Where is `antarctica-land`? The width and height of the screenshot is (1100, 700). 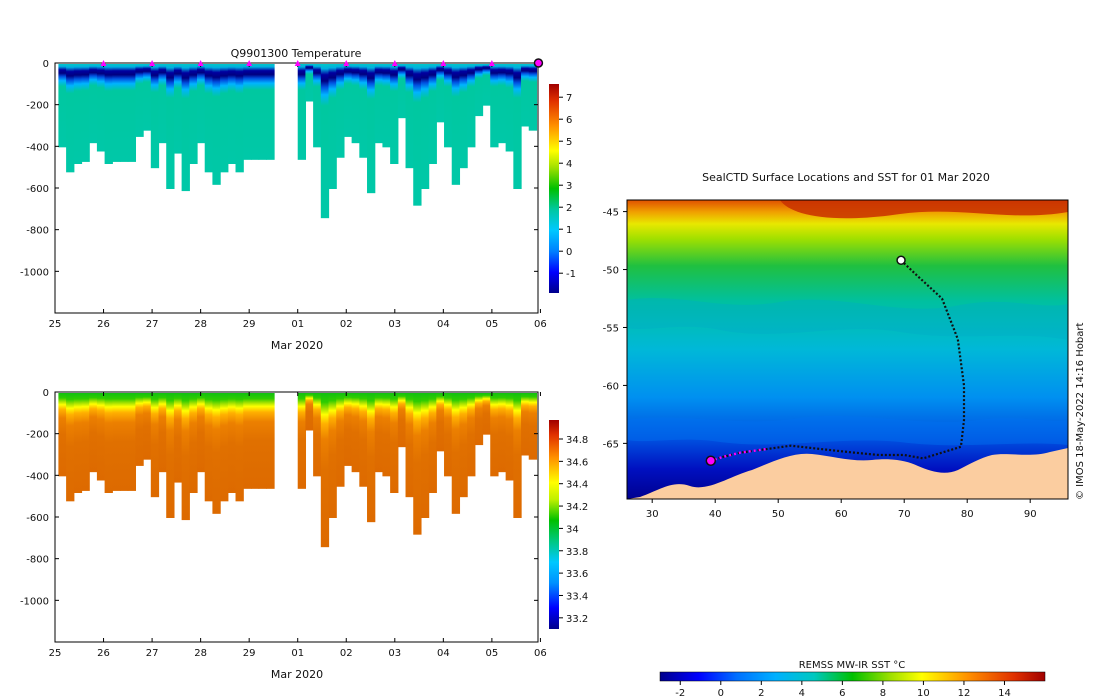 antarctica-land is located at coordinates (847, 473).